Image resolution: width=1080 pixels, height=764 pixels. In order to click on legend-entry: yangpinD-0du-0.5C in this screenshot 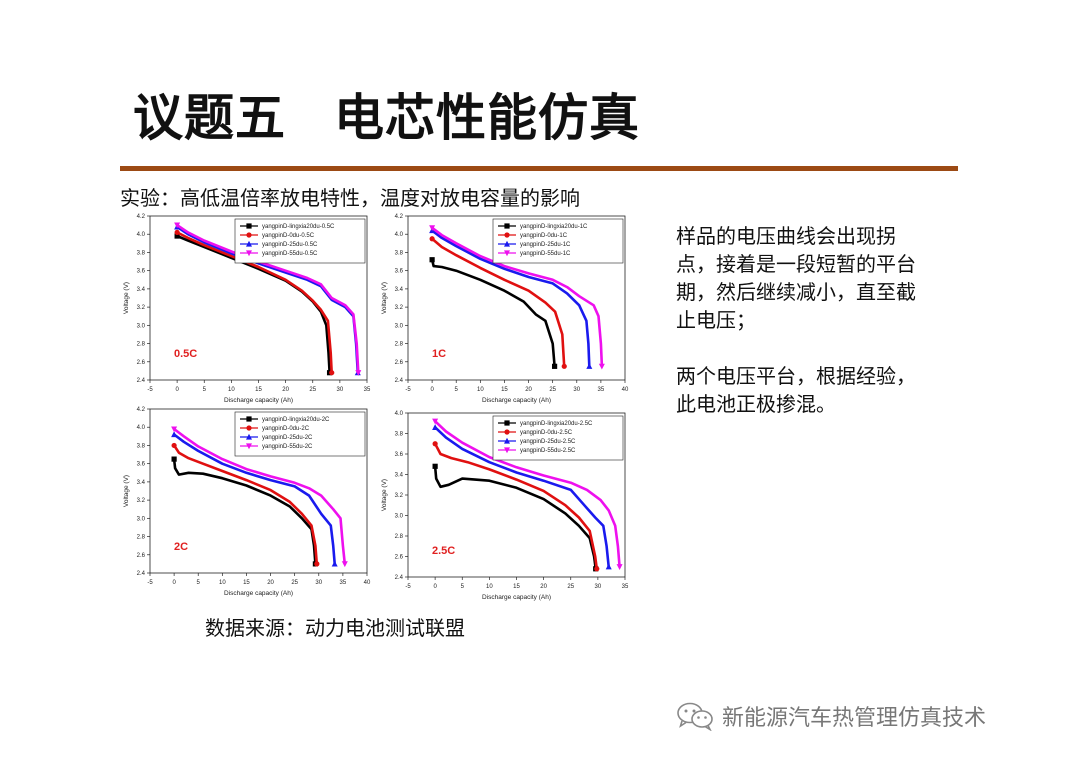, I will do `click(288, 236)`.